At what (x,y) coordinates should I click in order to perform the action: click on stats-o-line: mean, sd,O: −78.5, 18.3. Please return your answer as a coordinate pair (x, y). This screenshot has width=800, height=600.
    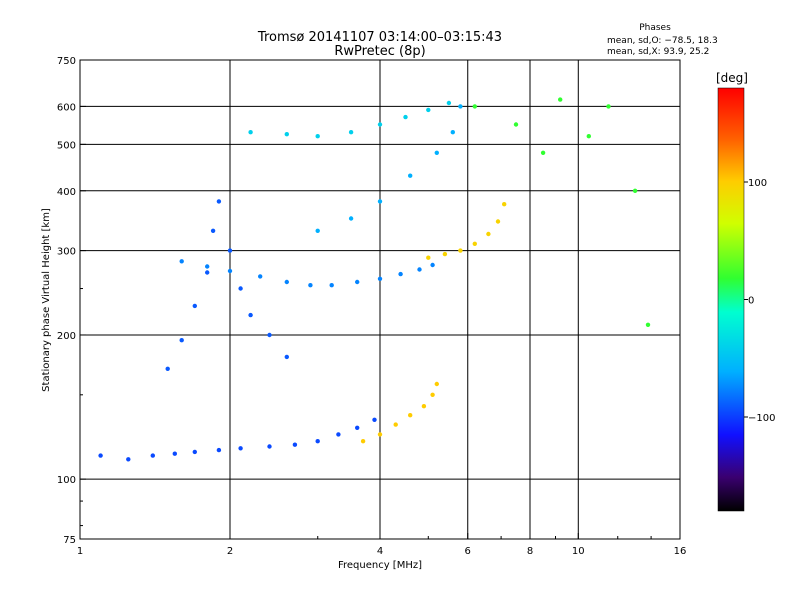
    Looking at the image, I should click on (662, 41).